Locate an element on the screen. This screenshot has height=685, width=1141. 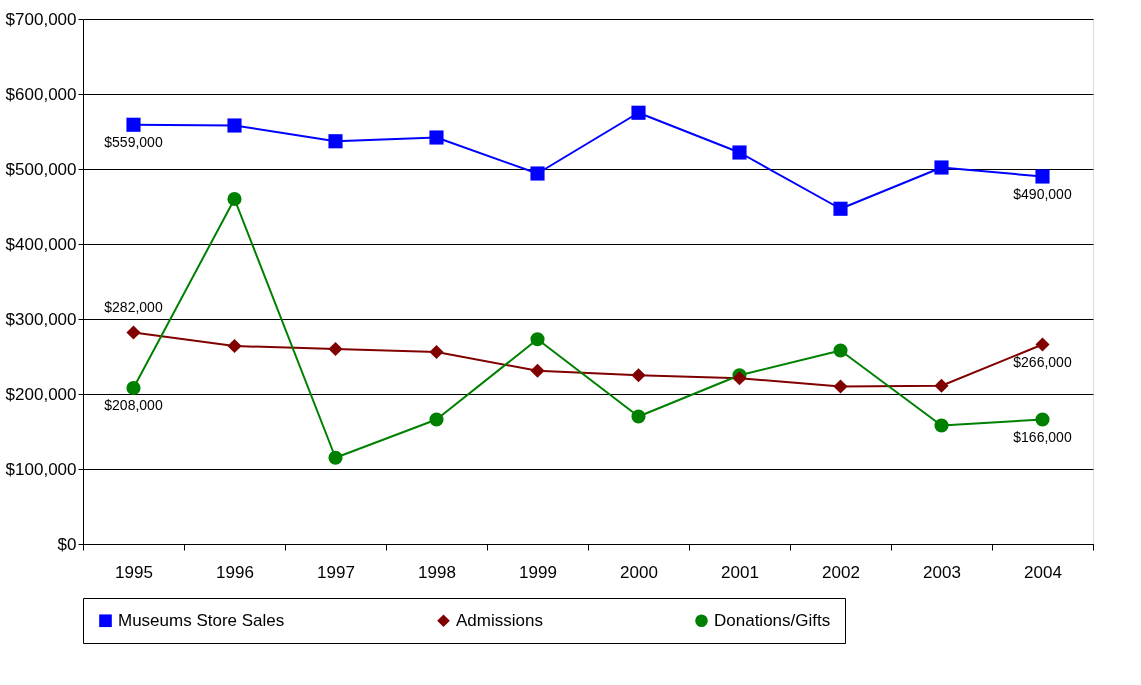
x-tick-label: 2001 is located at coordinates (740, 572).